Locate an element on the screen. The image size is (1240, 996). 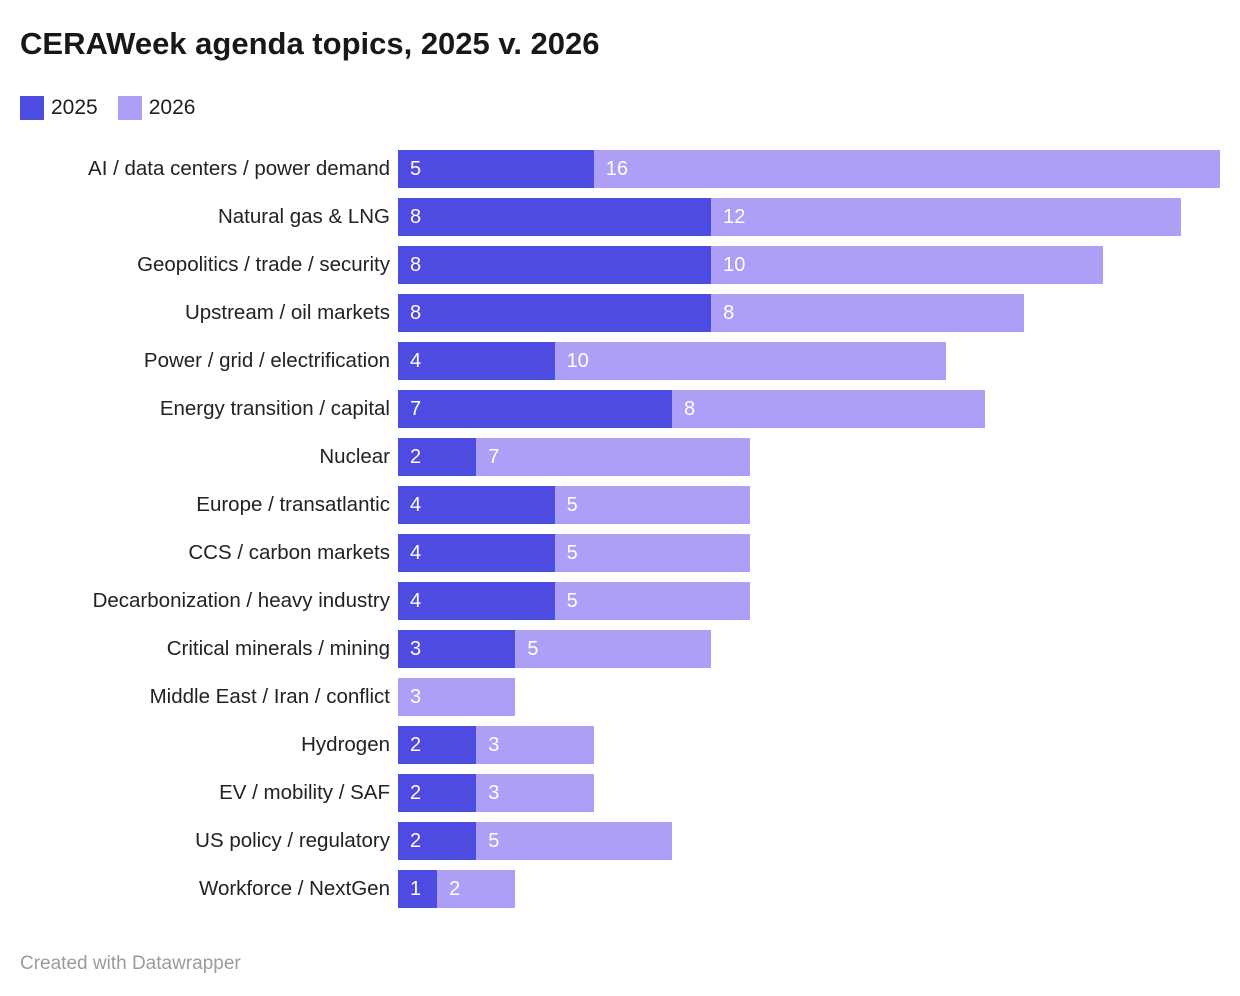
legend-item-2025: 2025 is located at coordinates (59, 108).